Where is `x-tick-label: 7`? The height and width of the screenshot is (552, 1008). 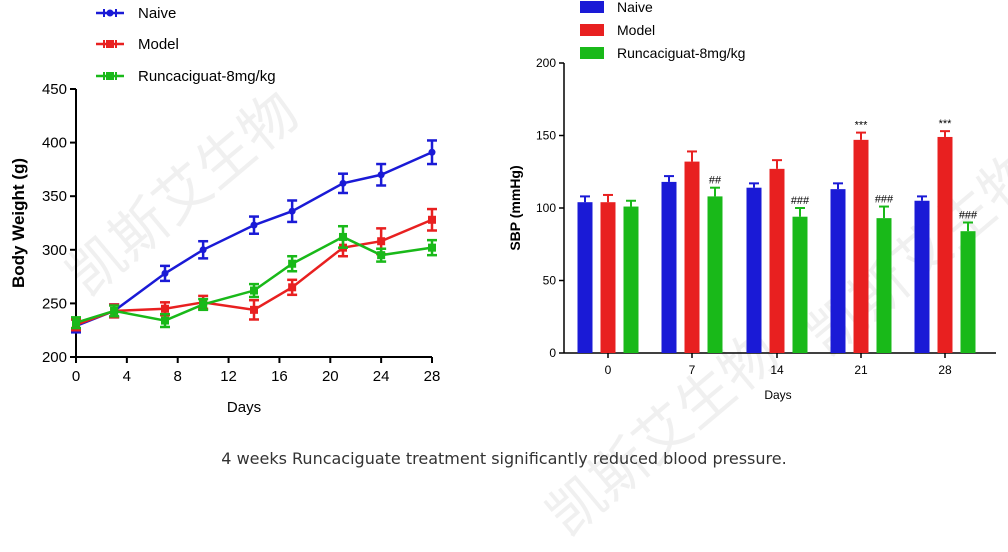 x-tick-label: 7 is located at coordinates (692, 370).